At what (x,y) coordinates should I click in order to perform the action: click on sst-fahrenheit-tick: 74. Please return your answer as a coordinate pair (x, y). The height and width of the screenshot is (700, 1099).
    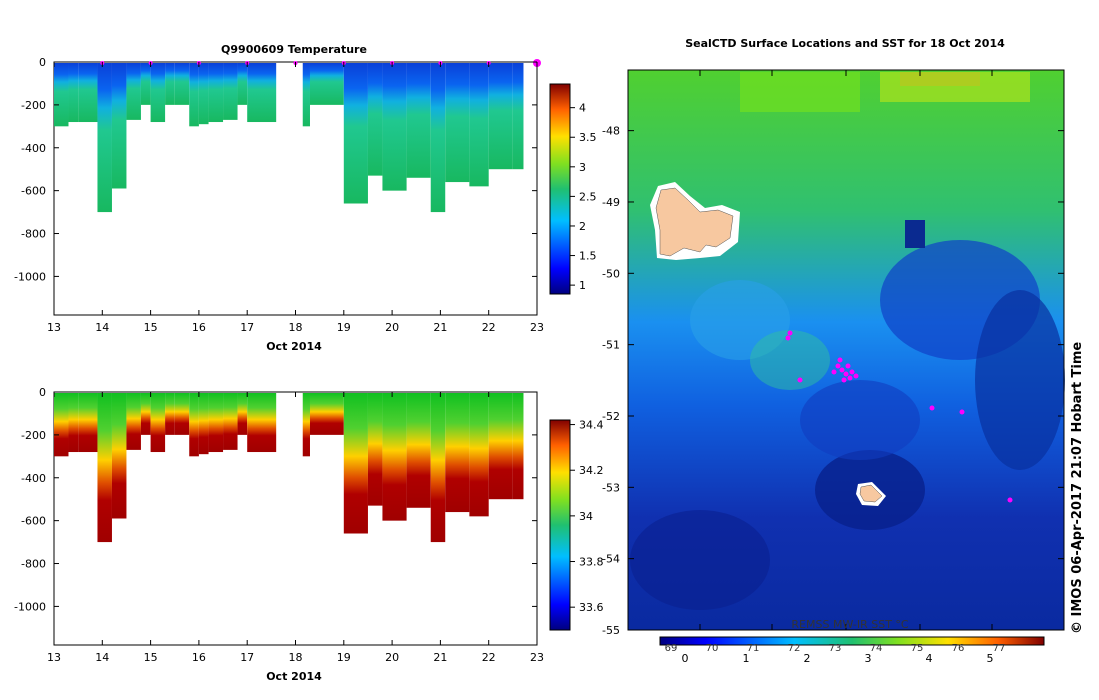
    Looking at the image, I should click on (876, 648).